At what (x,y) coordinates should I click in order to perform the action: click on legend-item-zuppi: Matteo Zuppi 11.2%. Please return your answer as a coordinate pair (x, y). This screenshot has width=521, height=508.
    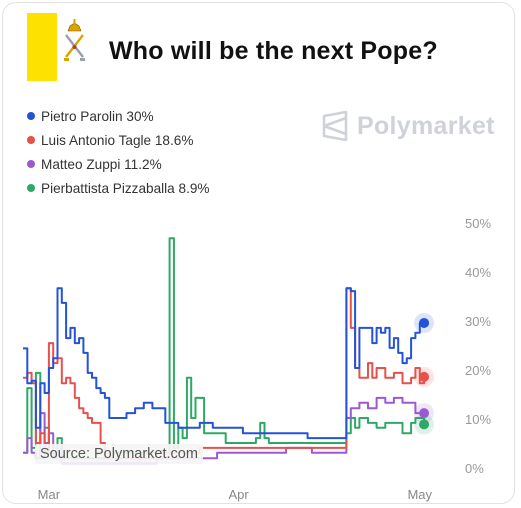
    Looking at the image, I should click on (118, 164).